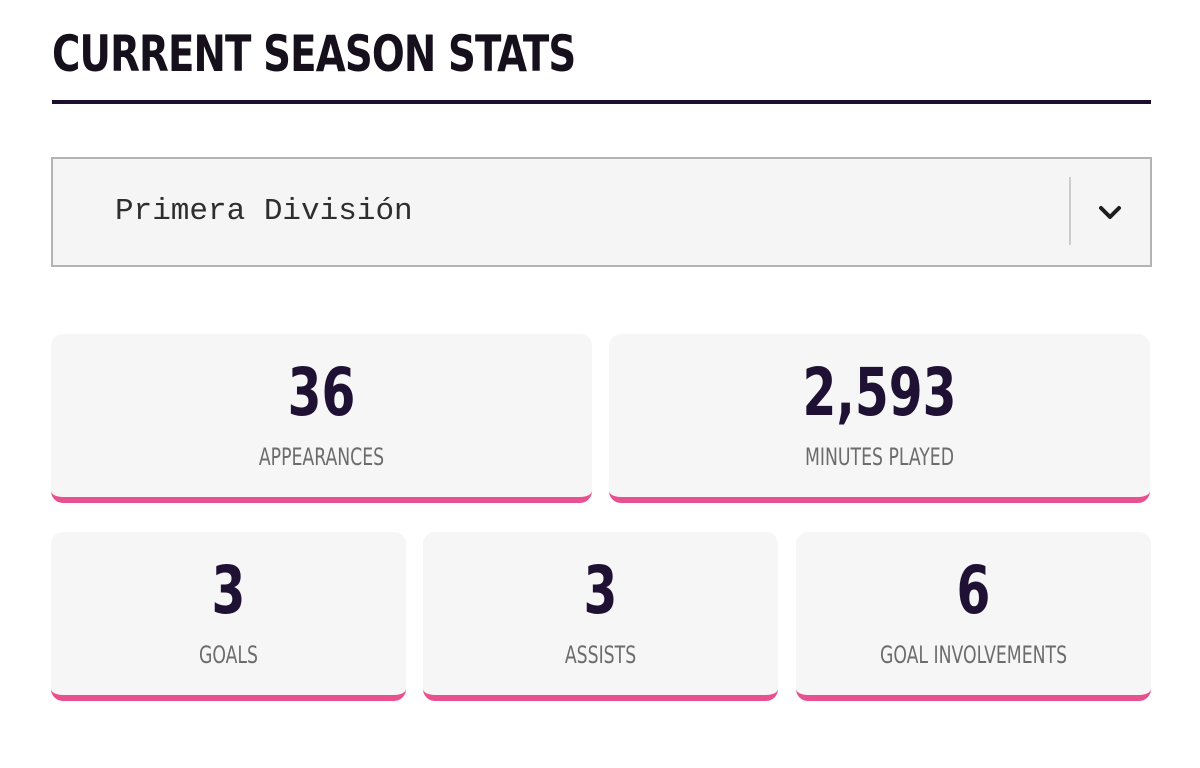 The width and height of the screenshot is (1200, 768). What do you see at coordinates (600, 655) in the screenshot?
I see `stat-label: ASSISTS` at bounding box center [600, 655].